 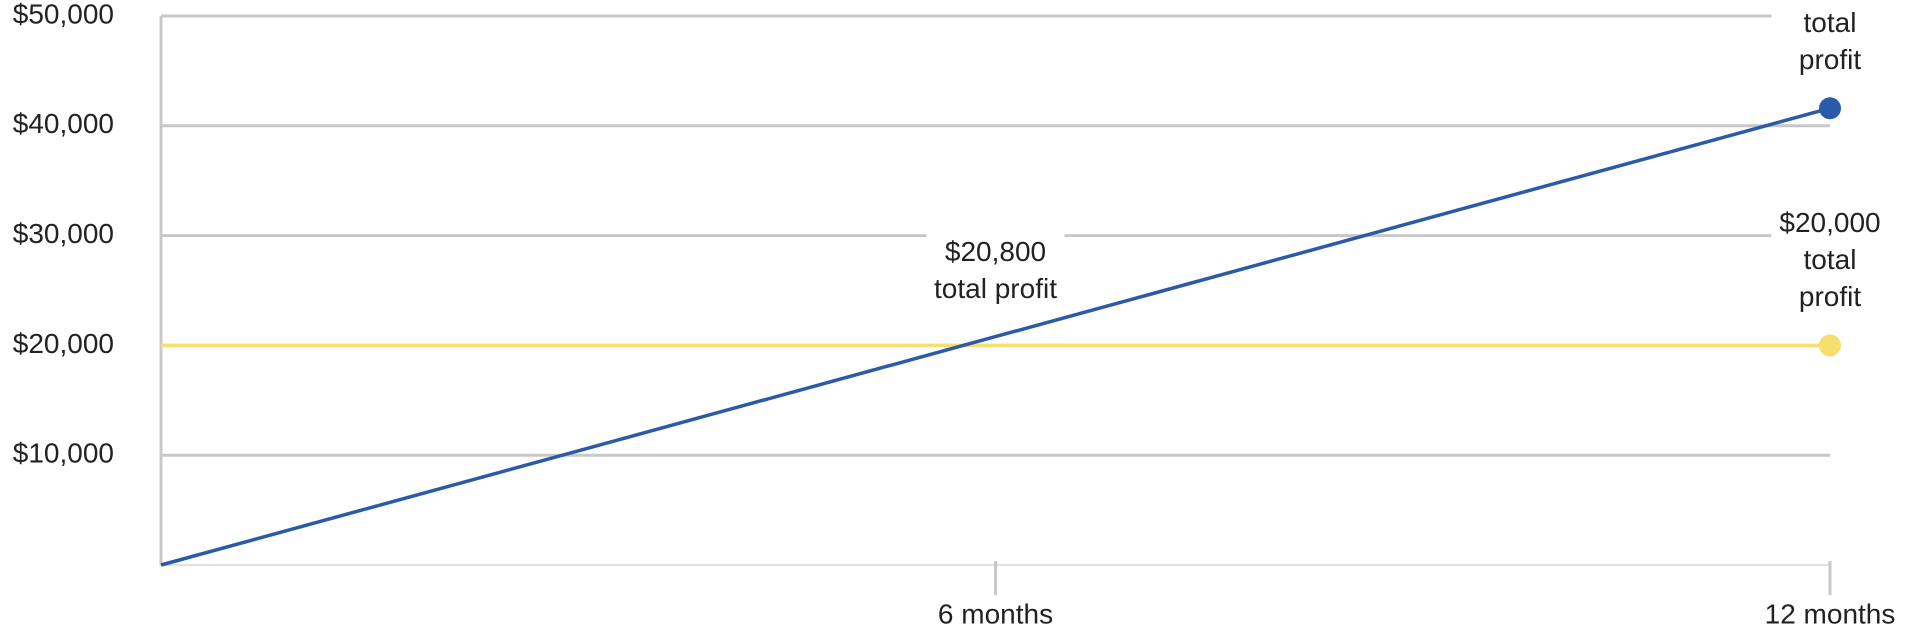 What do you see at coordinates (63, 123) in the screenshot?
I see `y-tick-label: $40,000` at bounding box center [63, 123].